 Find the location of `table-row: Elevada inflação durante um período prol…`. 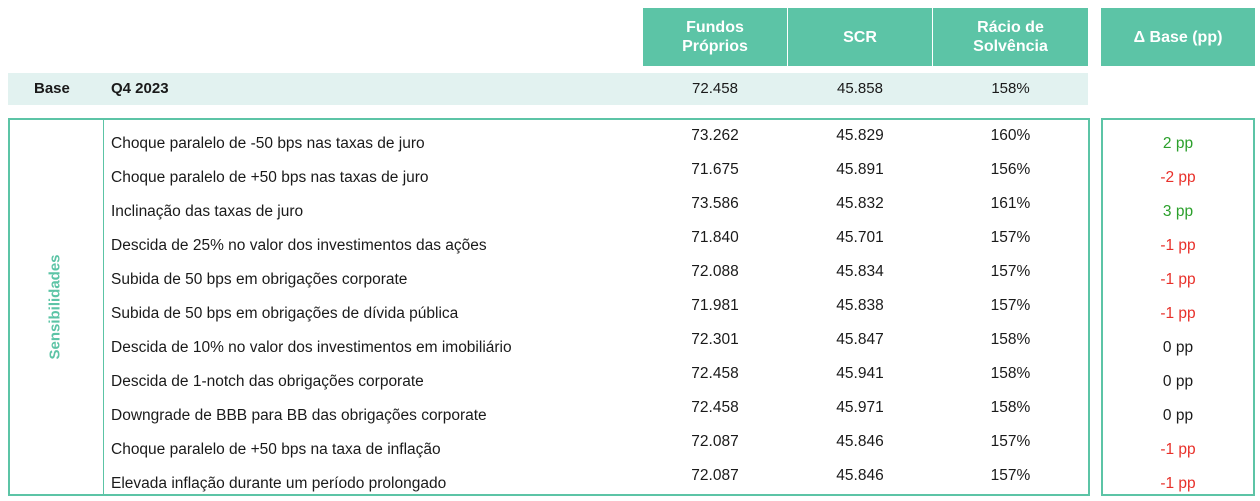

table-row: Elevada inflação durante um período prol… is located at coordinates (630, 481).